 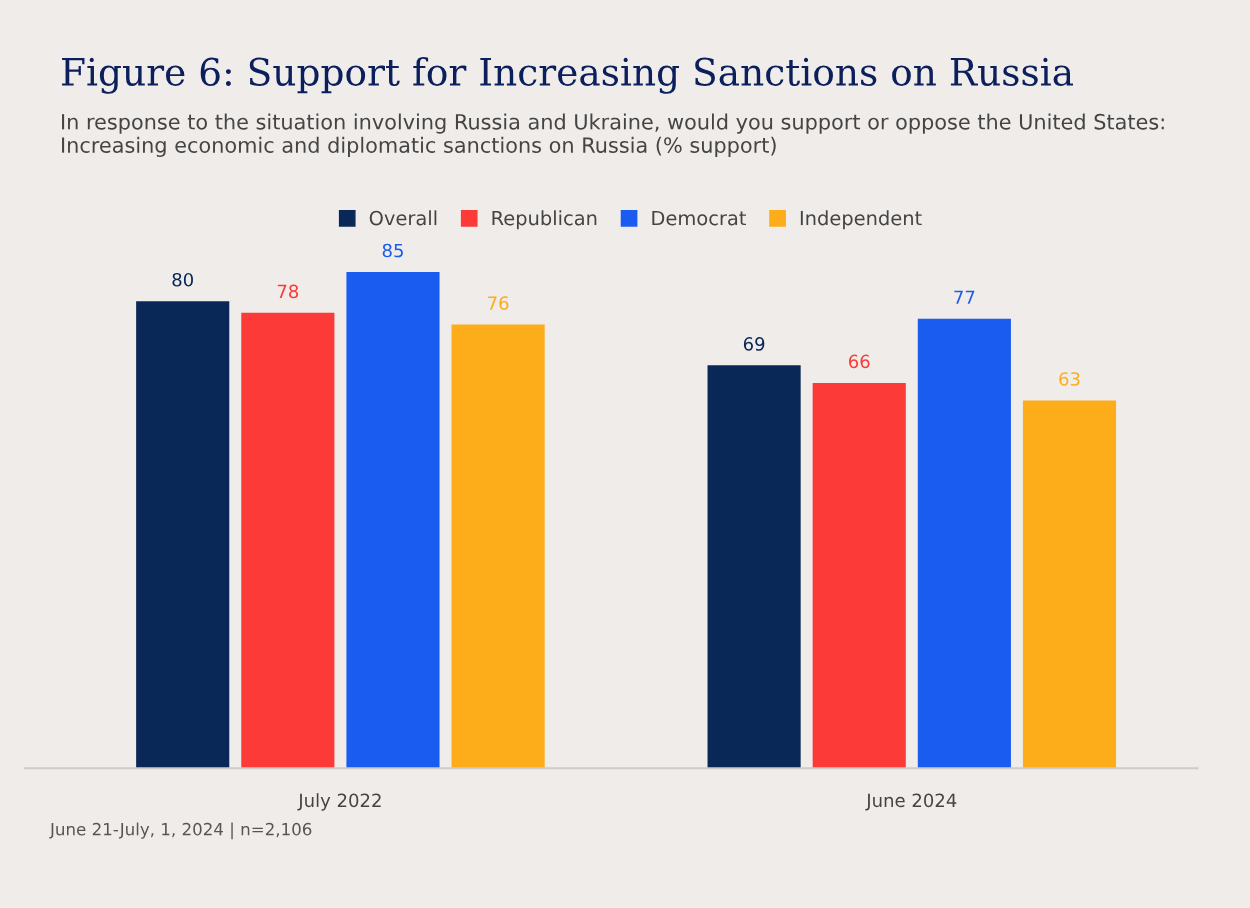 What do you see at coordinates (567, 75) in the screenshot?
I see `chart-title: Figure 6: Support for Increasing Sanctions on Russia` at bounding box center [567, 75].